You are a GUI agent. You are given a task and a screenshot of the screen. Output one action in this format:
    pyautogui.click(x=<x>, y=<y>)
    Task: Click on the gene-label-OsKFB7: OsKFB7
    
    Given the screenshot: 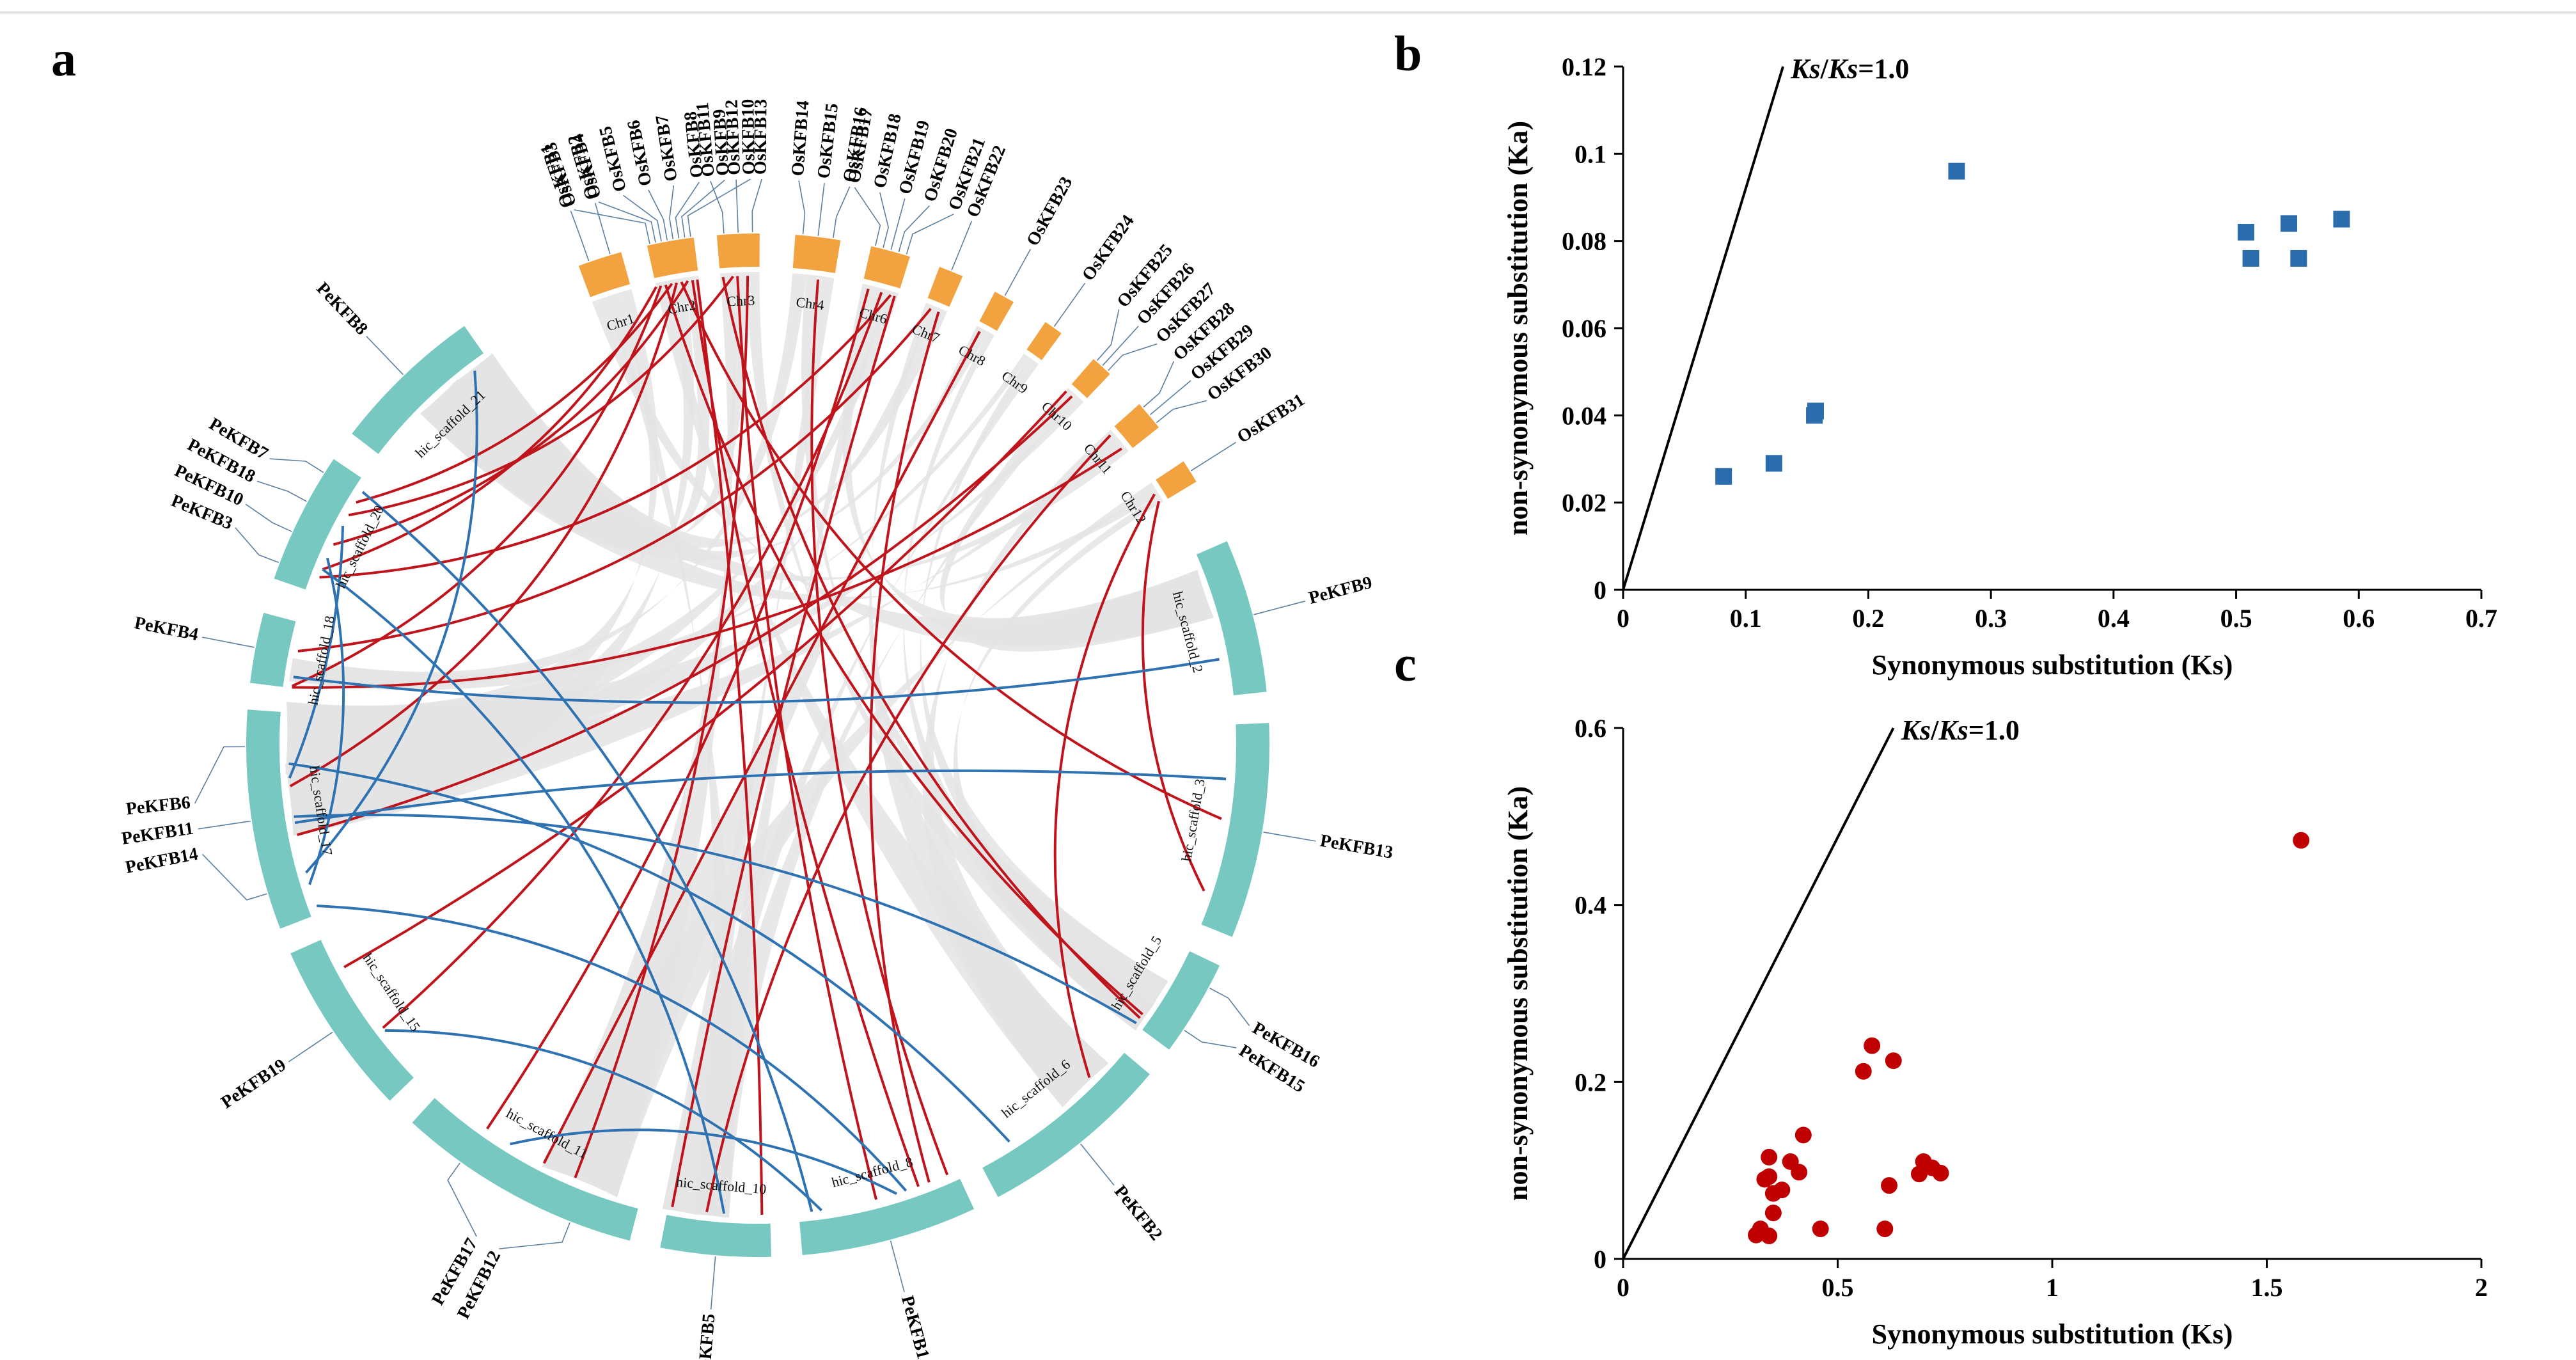 What is the action you would take?
    pyautogui.click(x=667, y=148)
    